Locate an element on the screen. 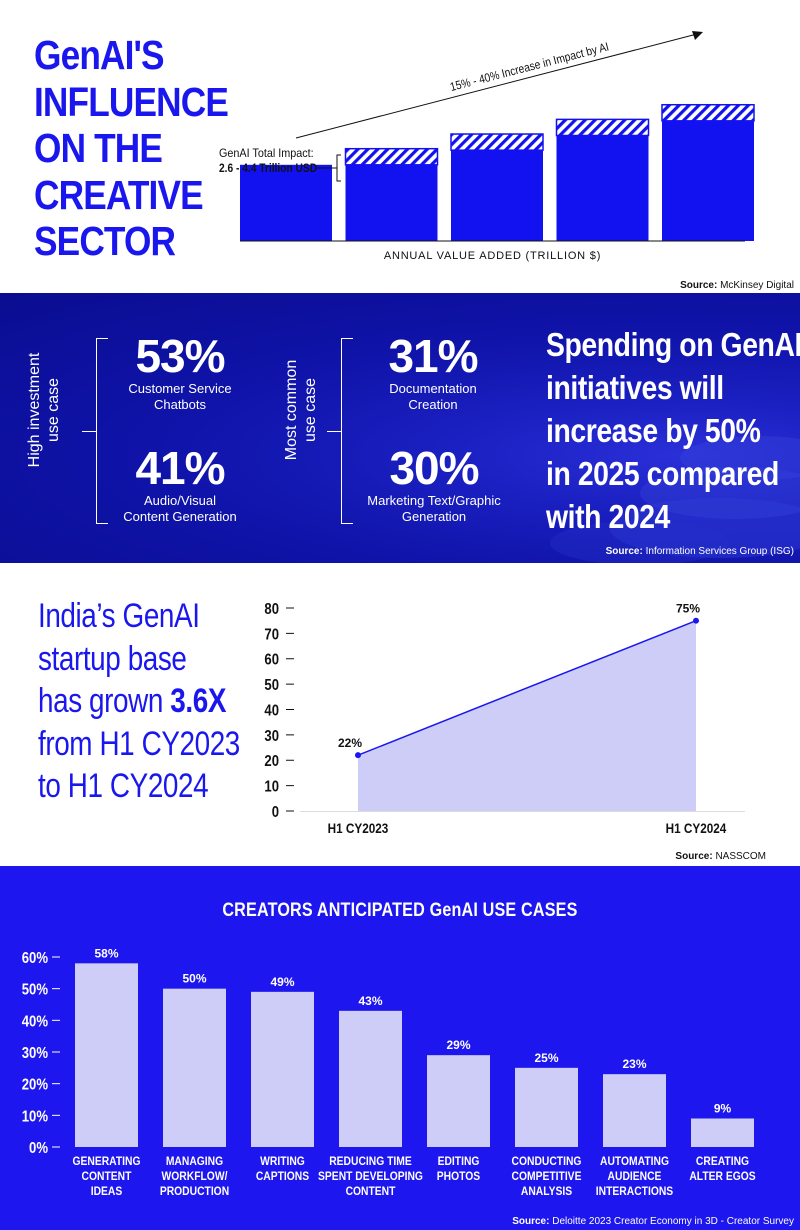 The width and height of the screenshot is (800, 1230). spending-line: increase by 50% is located at coordinates (653, 430).